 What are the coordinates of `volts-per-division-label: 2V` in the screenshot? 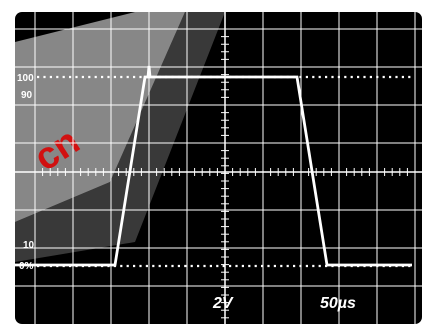 It's located at (223, 303).